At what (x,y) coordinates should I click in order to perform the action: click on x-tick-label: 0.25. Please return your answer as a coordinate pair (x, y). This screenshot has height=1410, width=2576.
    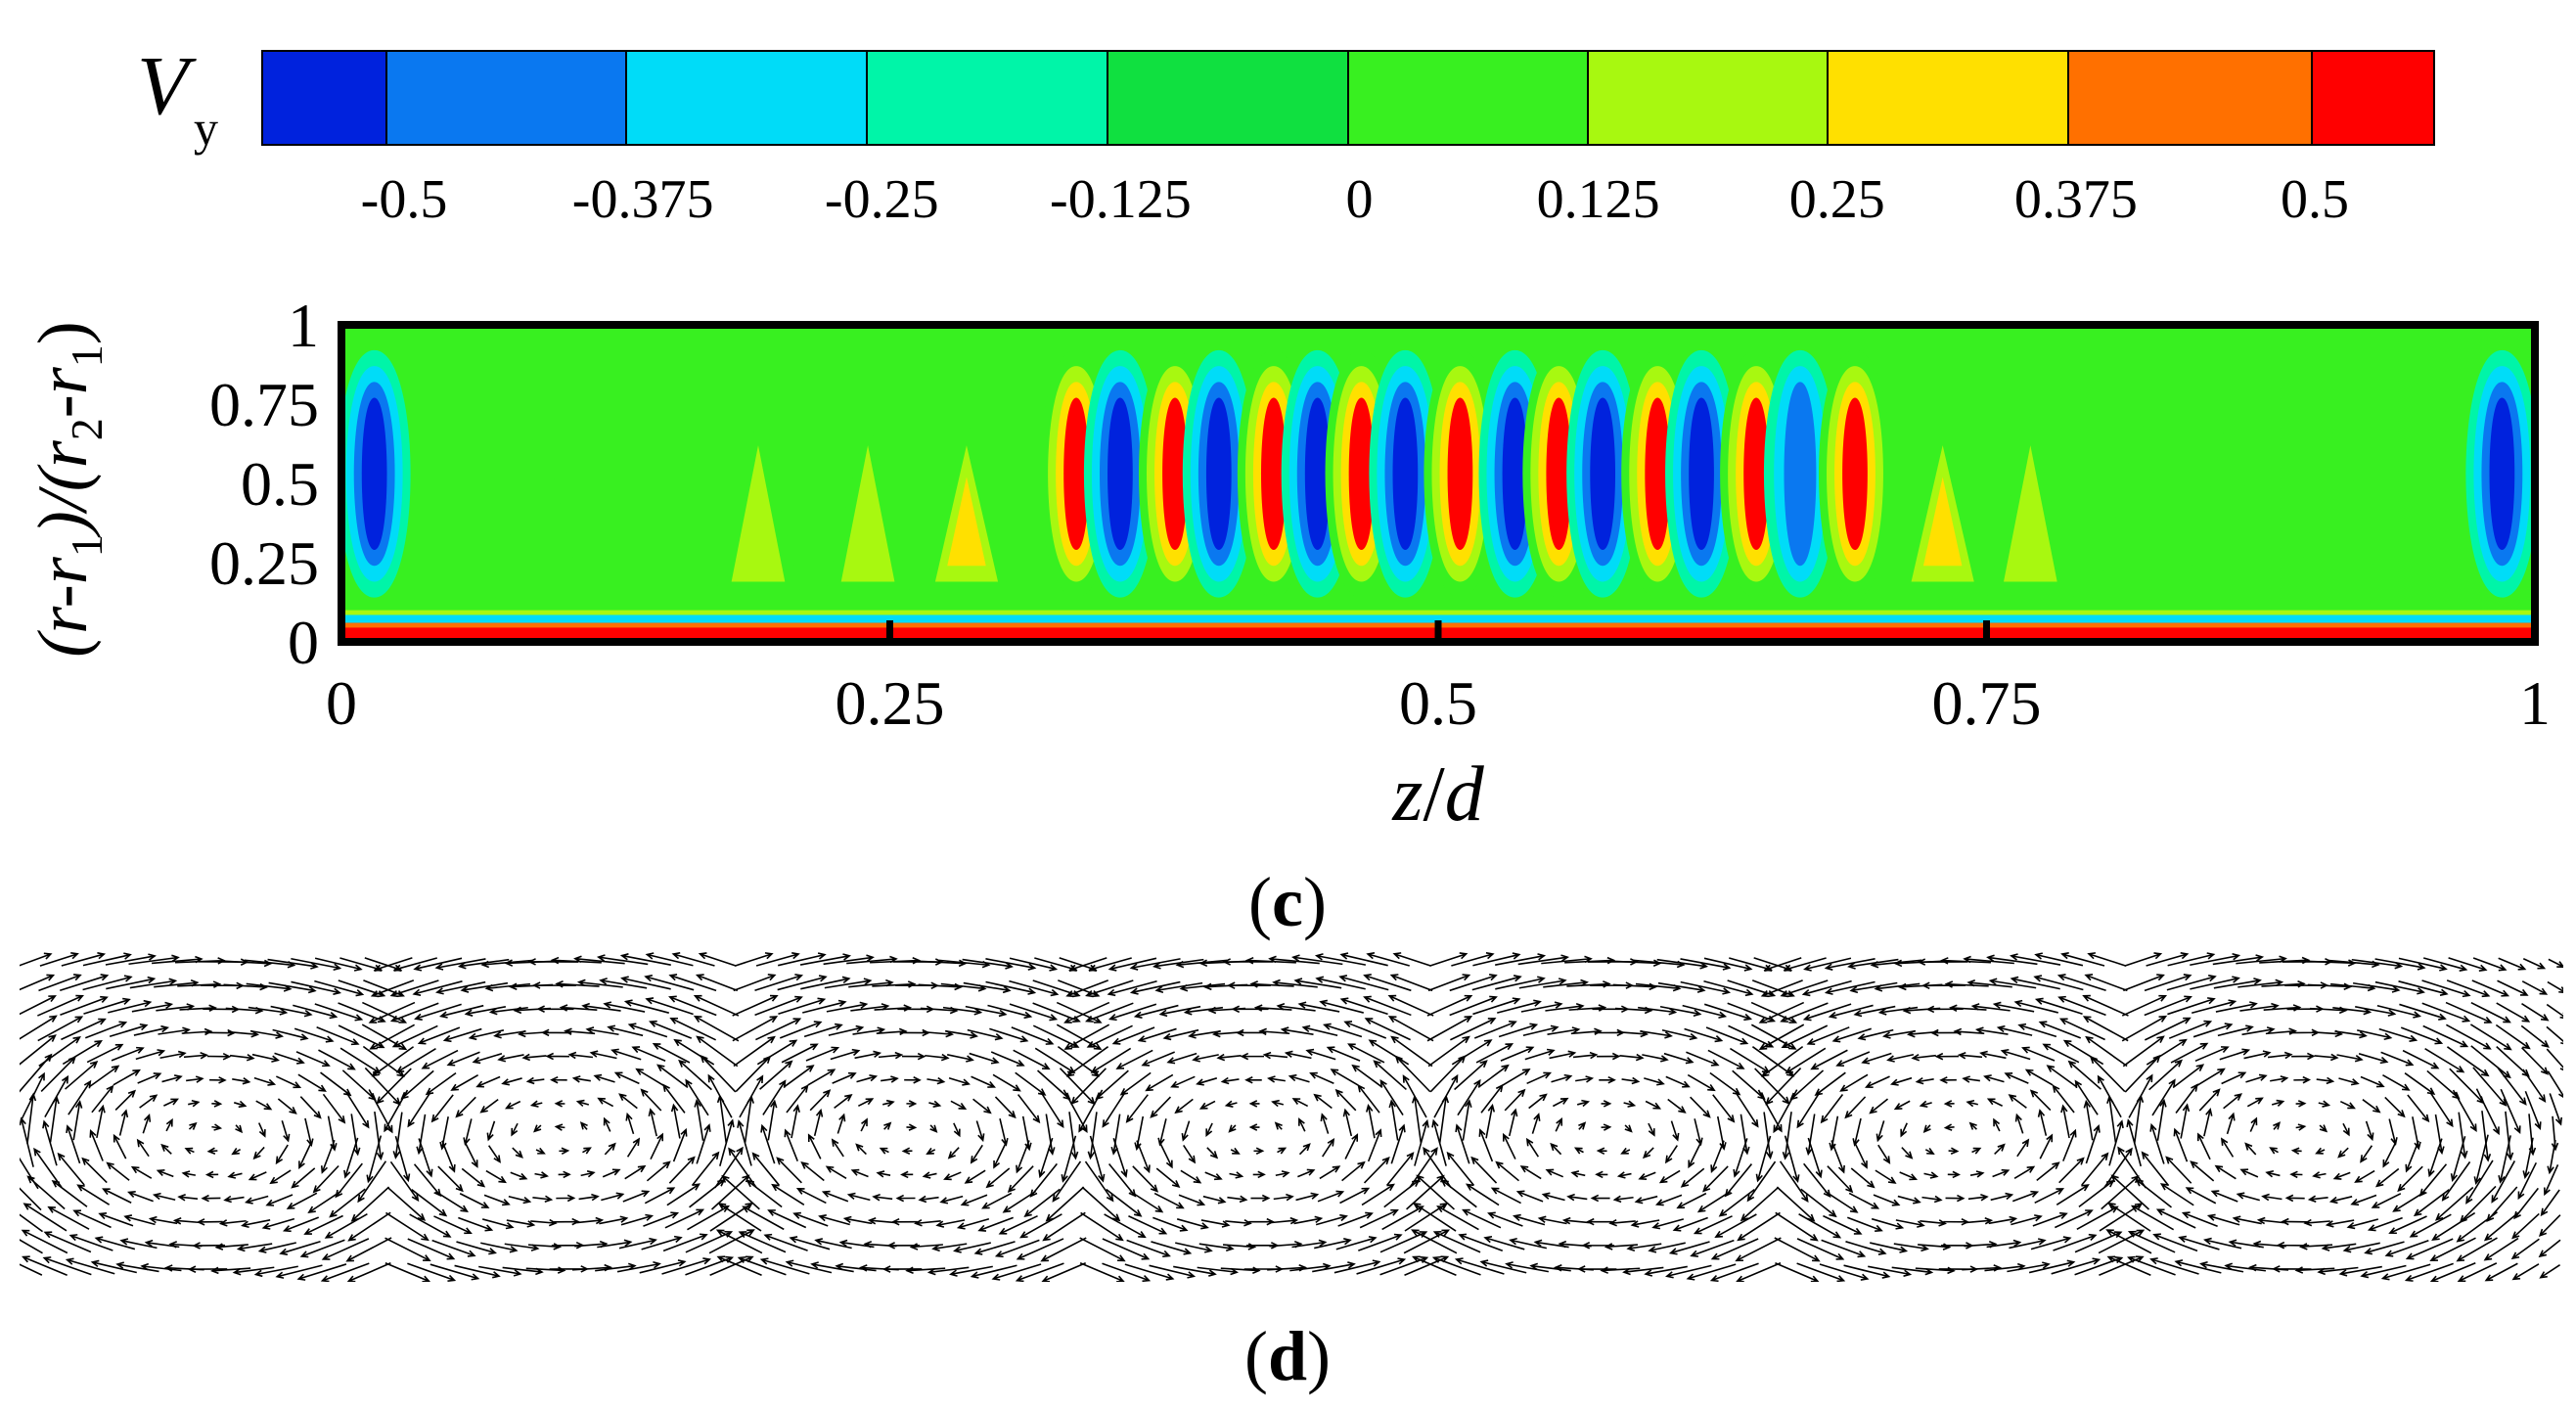
    Looking at the image, I should click on (890, 703).